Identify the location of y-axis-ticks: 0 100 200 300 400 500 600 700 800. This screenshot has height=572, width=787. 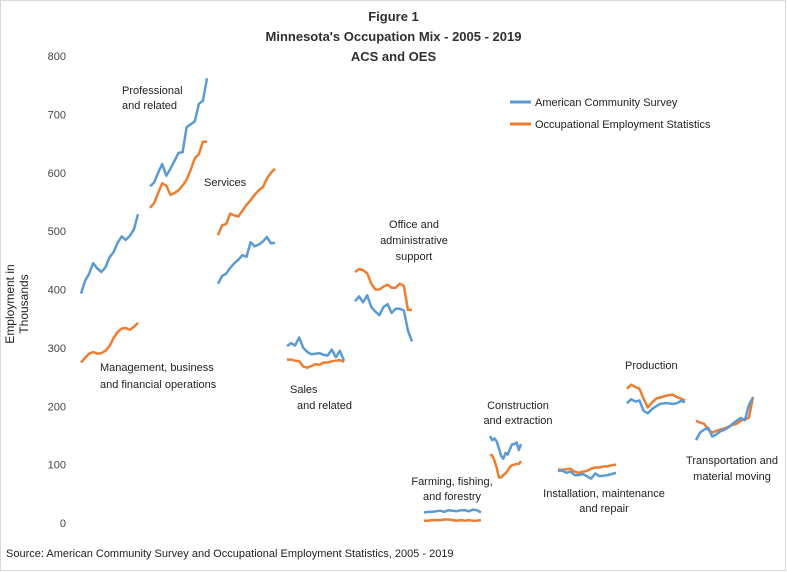
(57, 290).